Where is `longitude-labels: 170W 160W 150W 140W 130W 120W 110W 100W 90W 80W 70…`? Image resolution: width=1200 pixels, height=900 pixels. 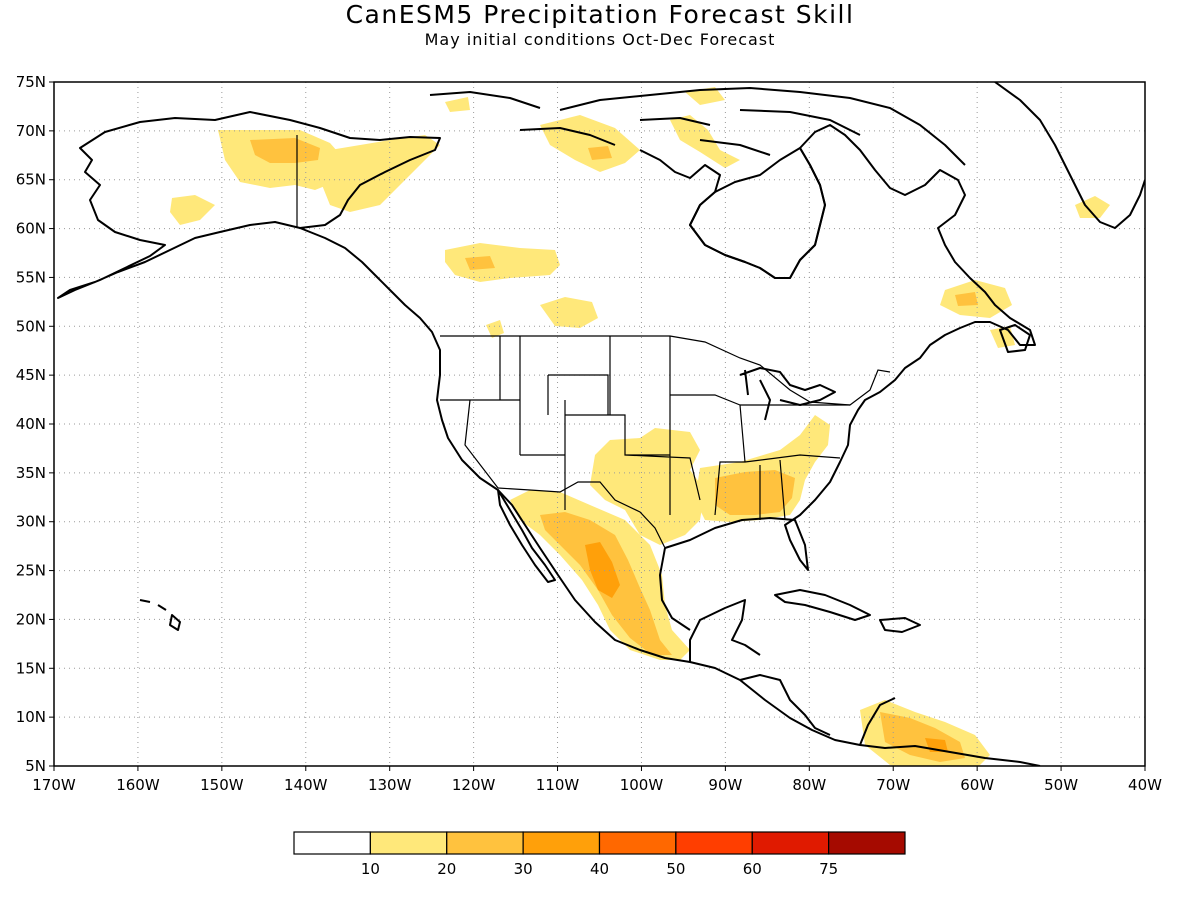
longitude-labels: 170W 160W 150W 140W 130W 120W 110W 100W 90W 80W 70… is located at coordinates (597, 780).